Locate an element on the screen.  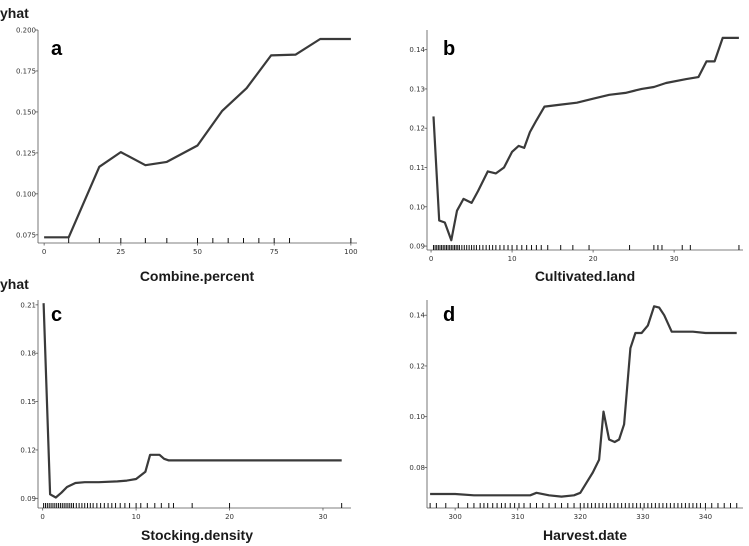
panel-b-x-tick-label: 0 is located at coordinates (431, 259).